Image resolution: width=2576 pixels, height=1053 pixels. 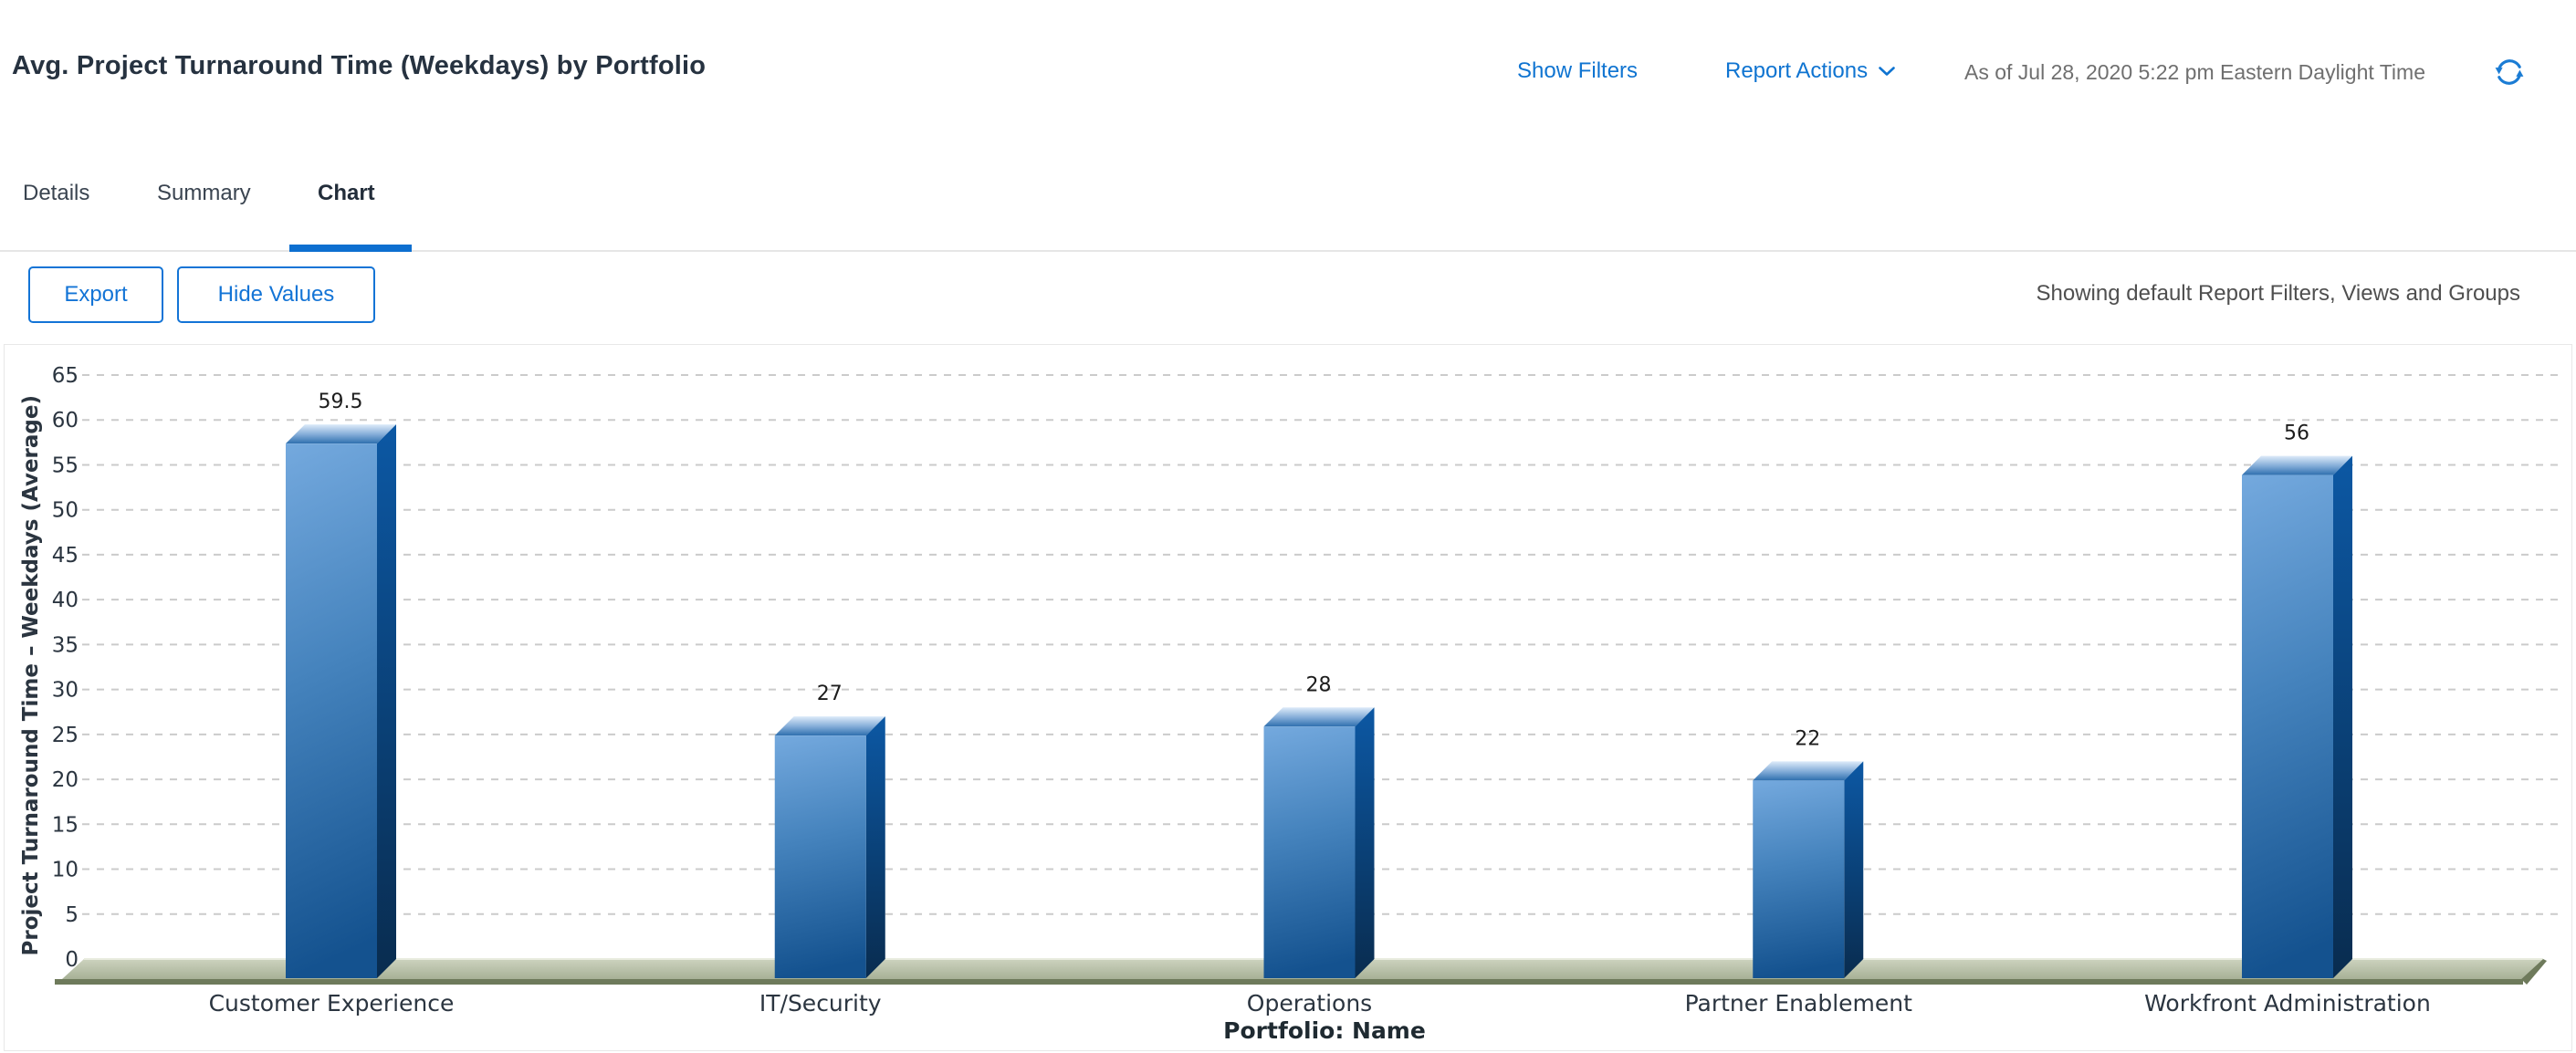 I want to click on refresh-icon, so click(x=2509, y=72).